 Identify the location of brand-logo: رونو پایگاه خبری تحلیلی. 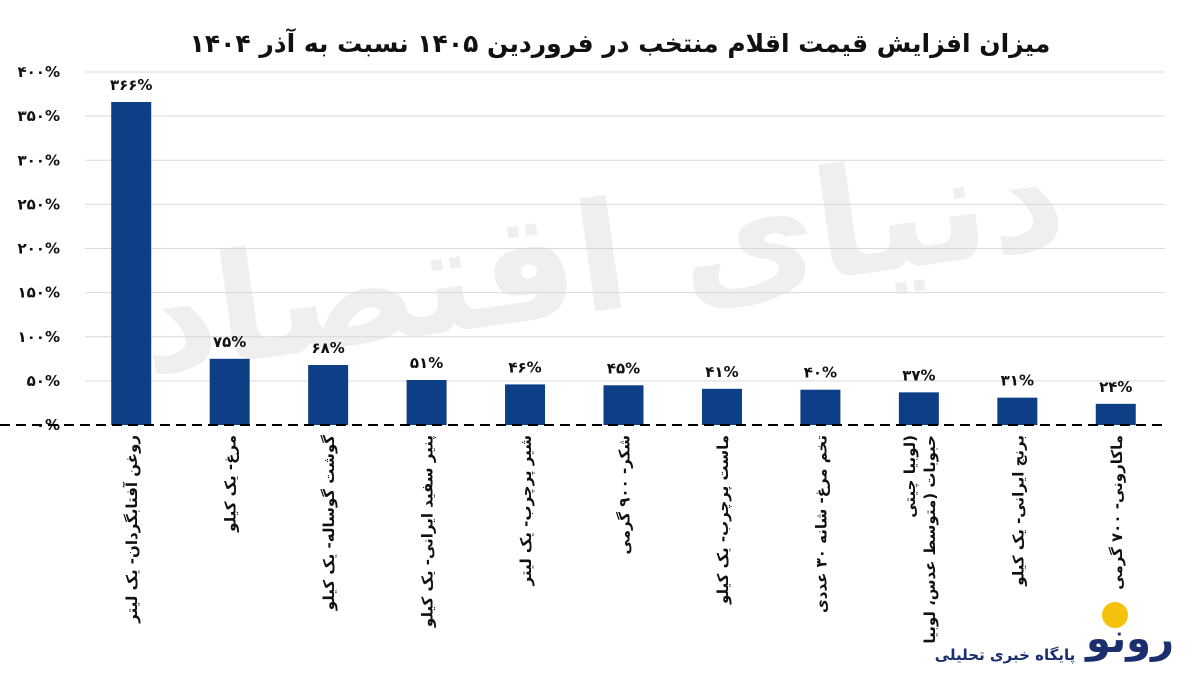
(1054, 633).